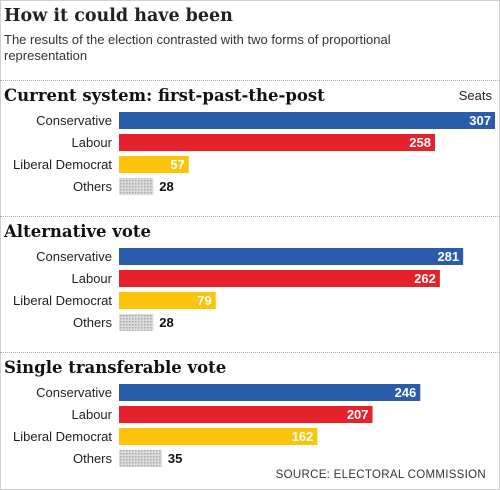 The width and height of the screenshot is (500, 490). I want to click on section-title-av: Alternative vote, so click(78, 231).